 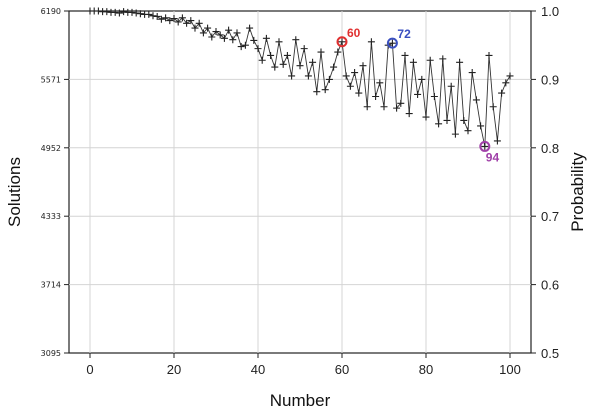 I want to click on y-left-tick-label: 6190, so click(x=51, y=11).